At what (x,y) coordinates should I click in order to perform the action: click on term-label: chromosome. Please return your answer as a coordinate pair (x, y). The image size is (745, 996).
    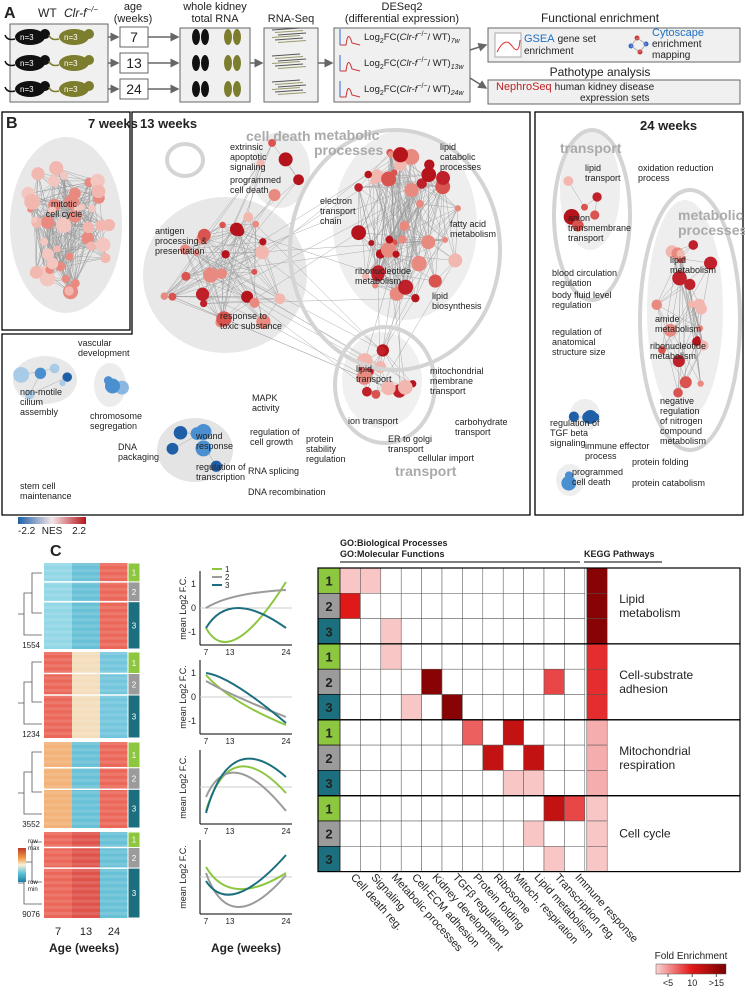
    Looking at the image, I should click on (116, 416).